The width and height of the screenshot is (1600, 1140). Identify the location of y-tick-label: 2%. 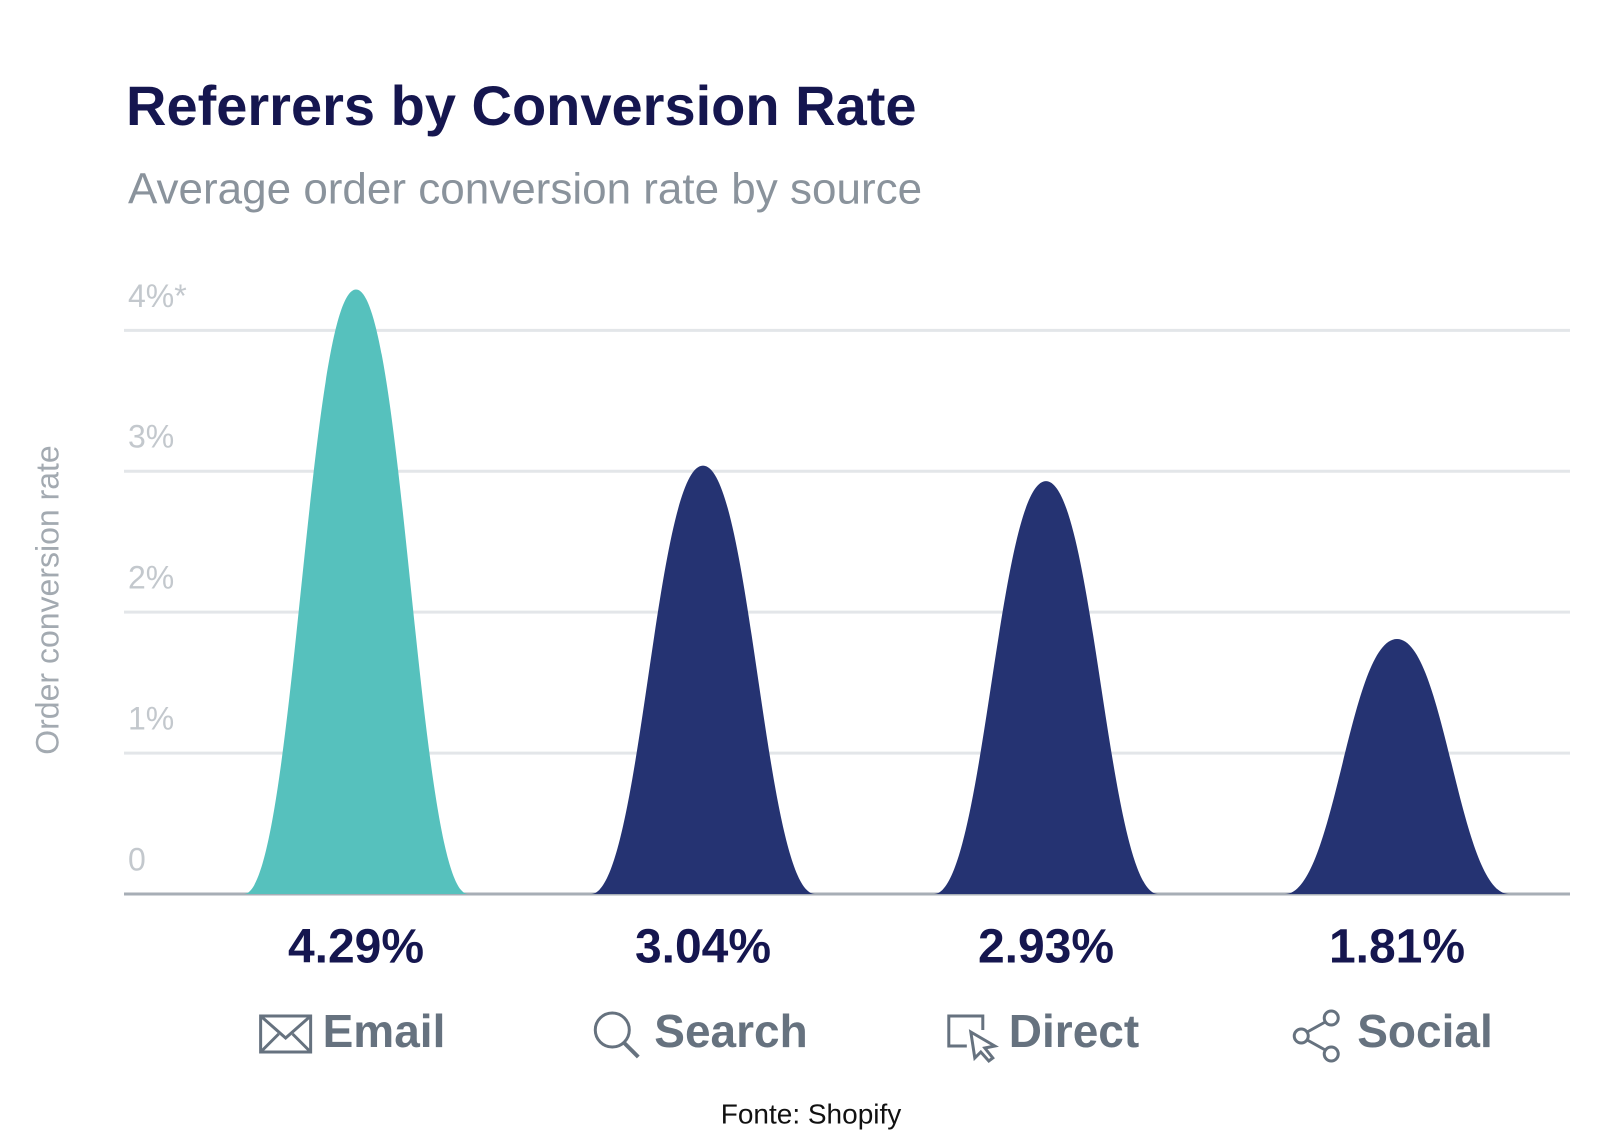
(151, 578).